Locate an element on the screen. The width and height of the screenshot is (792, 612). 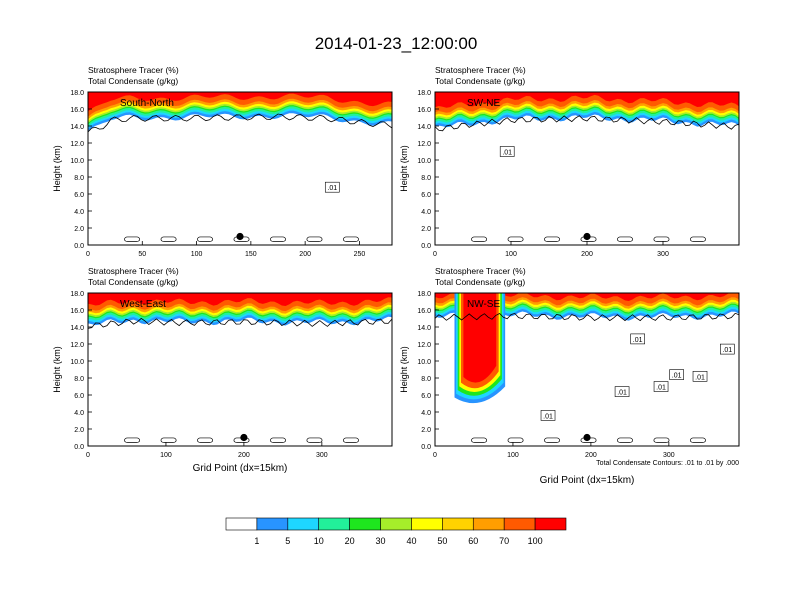
panel-header: Stratosphere Tracer (%) is located at coordinates (480, 271).